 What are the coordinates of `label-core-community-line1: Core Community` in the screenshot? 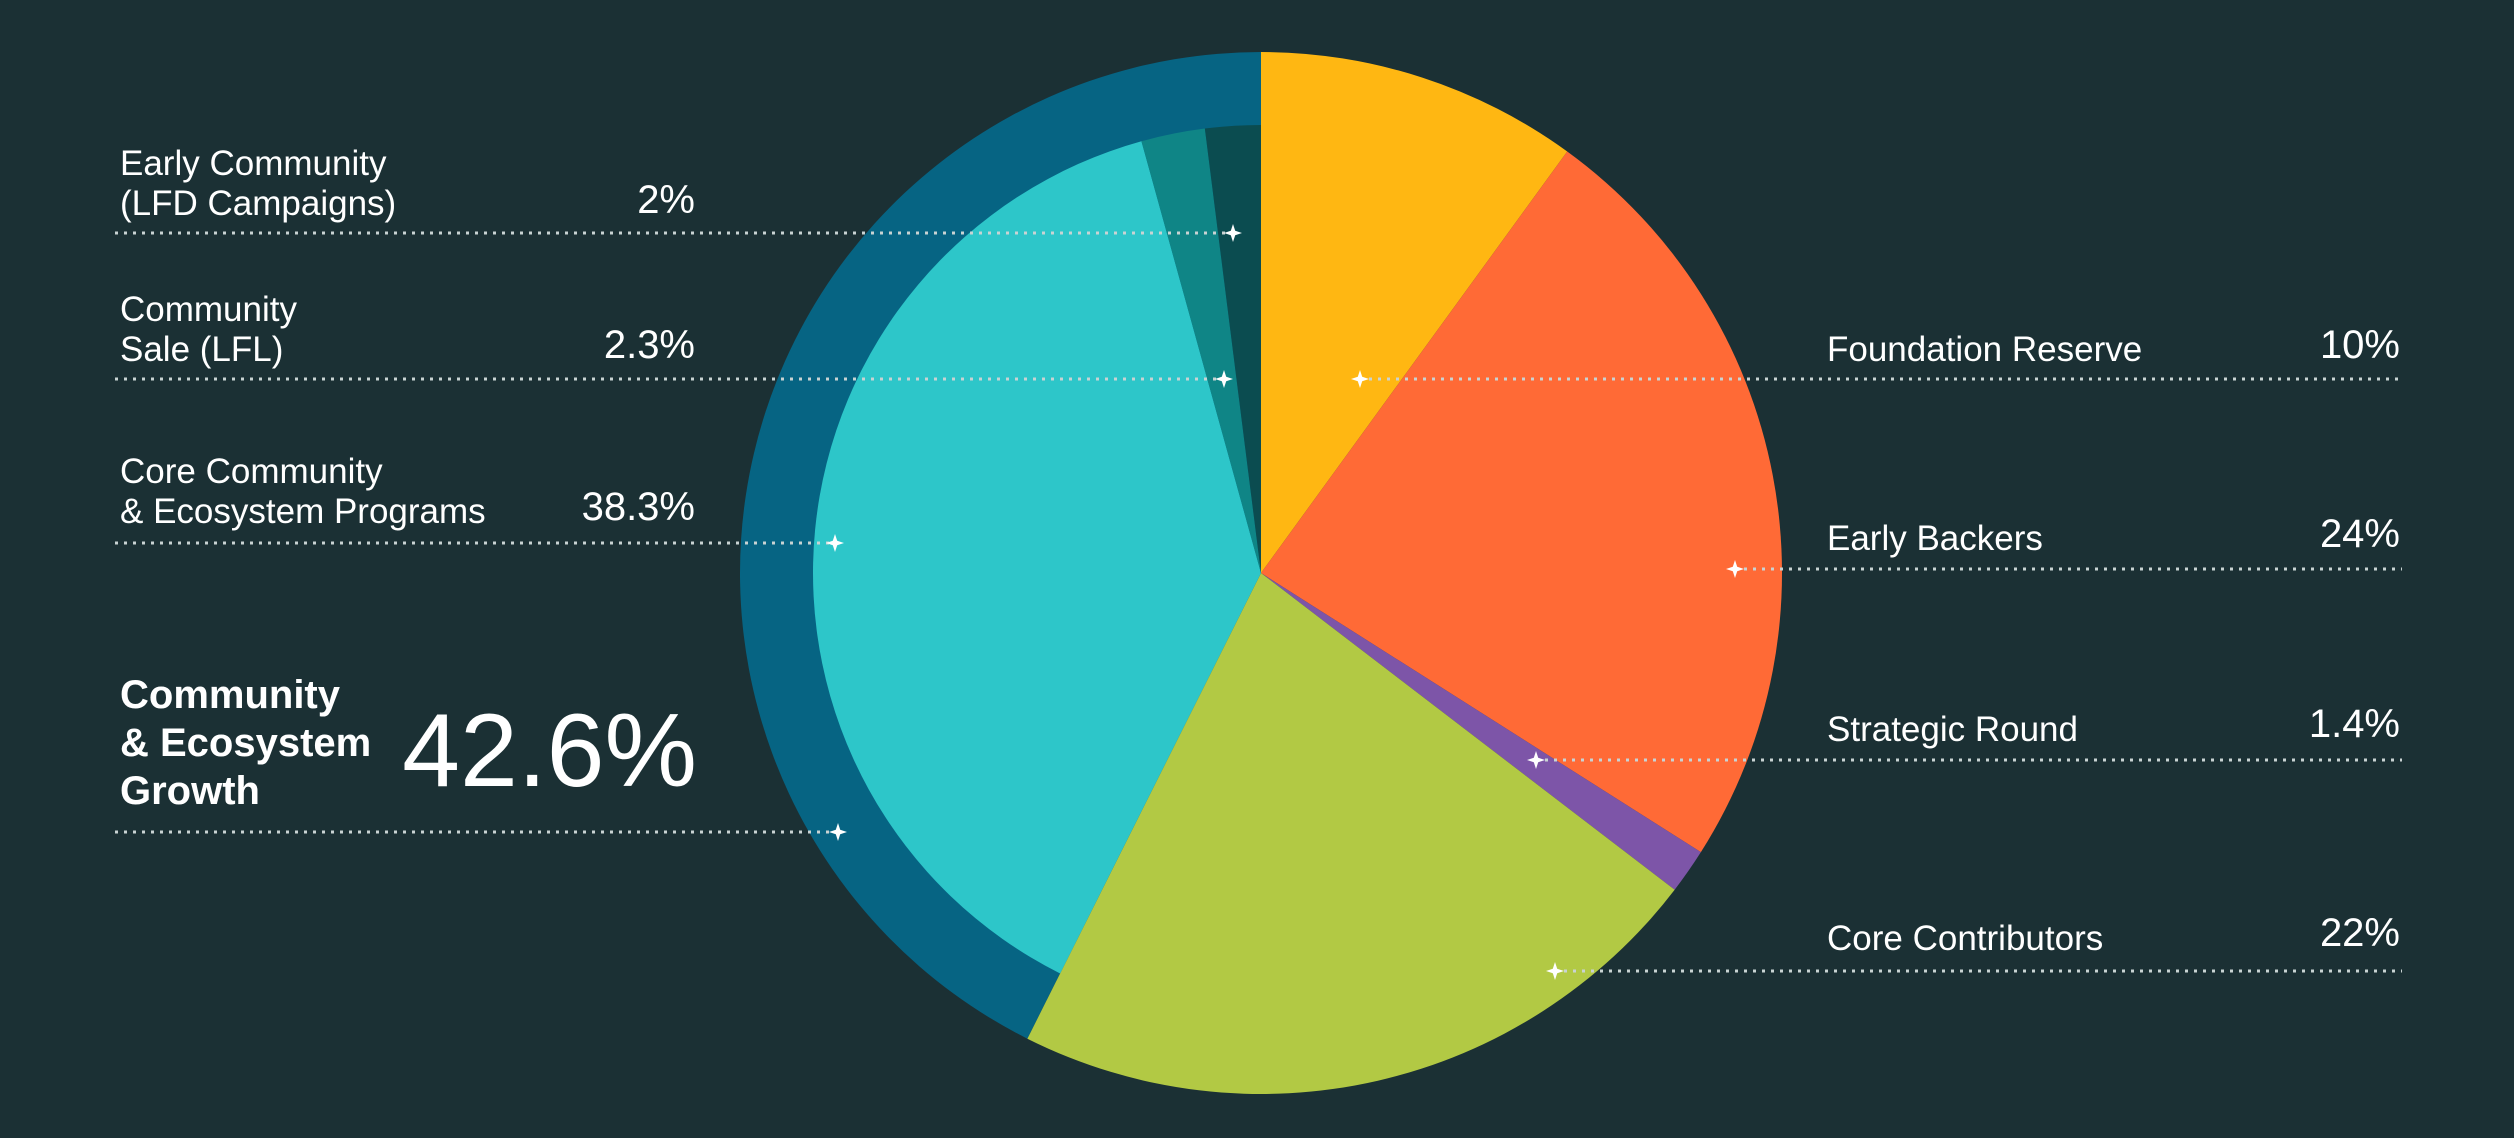 It's located at (251, 471).